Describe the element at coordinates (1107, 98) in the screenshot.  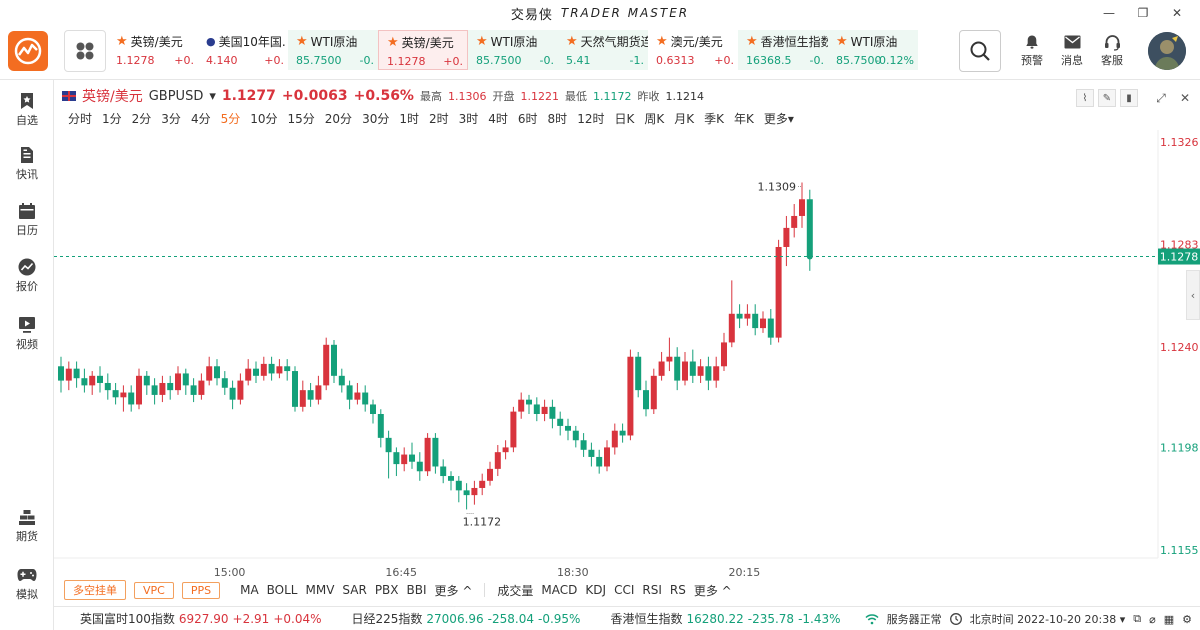
I see `draw-tool-icon: ✎` at that location.